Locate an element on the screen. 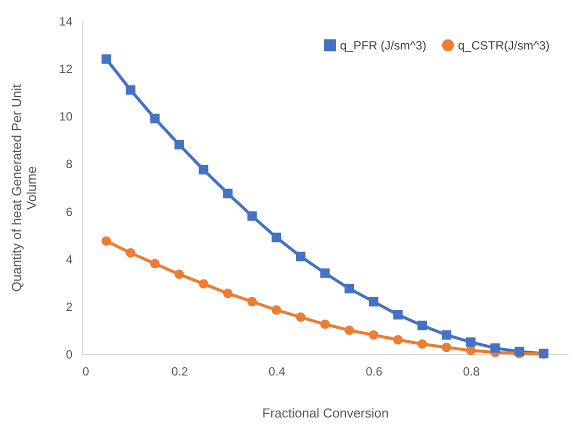  y-tick-label: 12 is located at coordinates (66, 69).